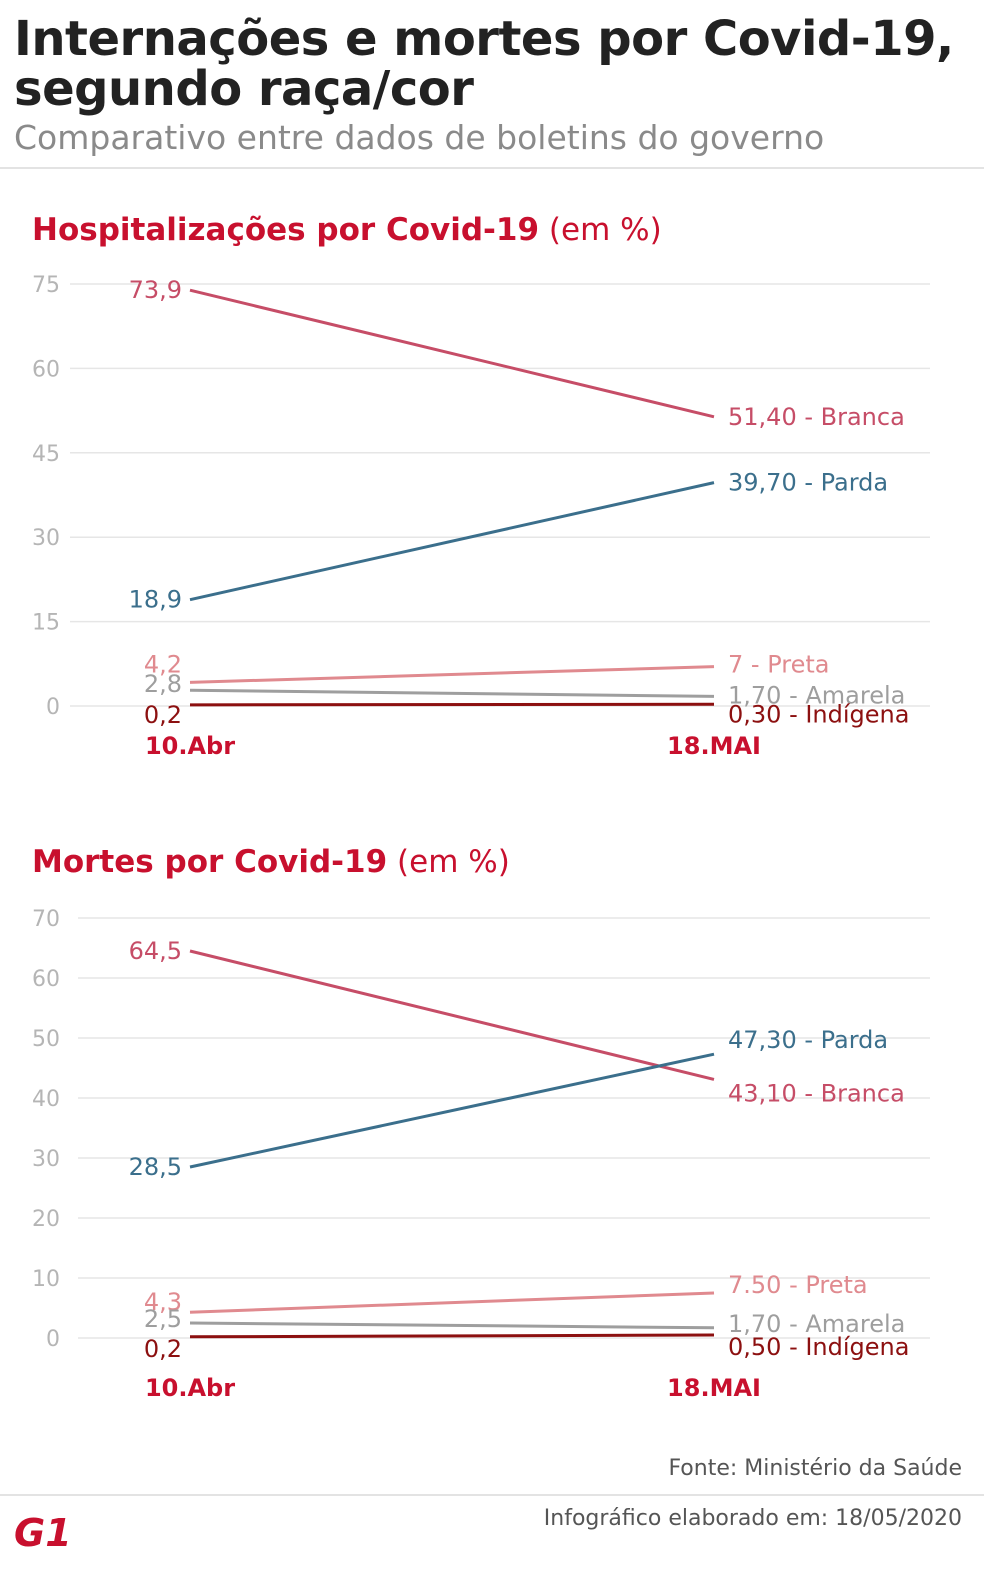 The width and height of the screenshot is (984, 1583). I want to click on g1-logo-text: G1, so click(43, 1532).